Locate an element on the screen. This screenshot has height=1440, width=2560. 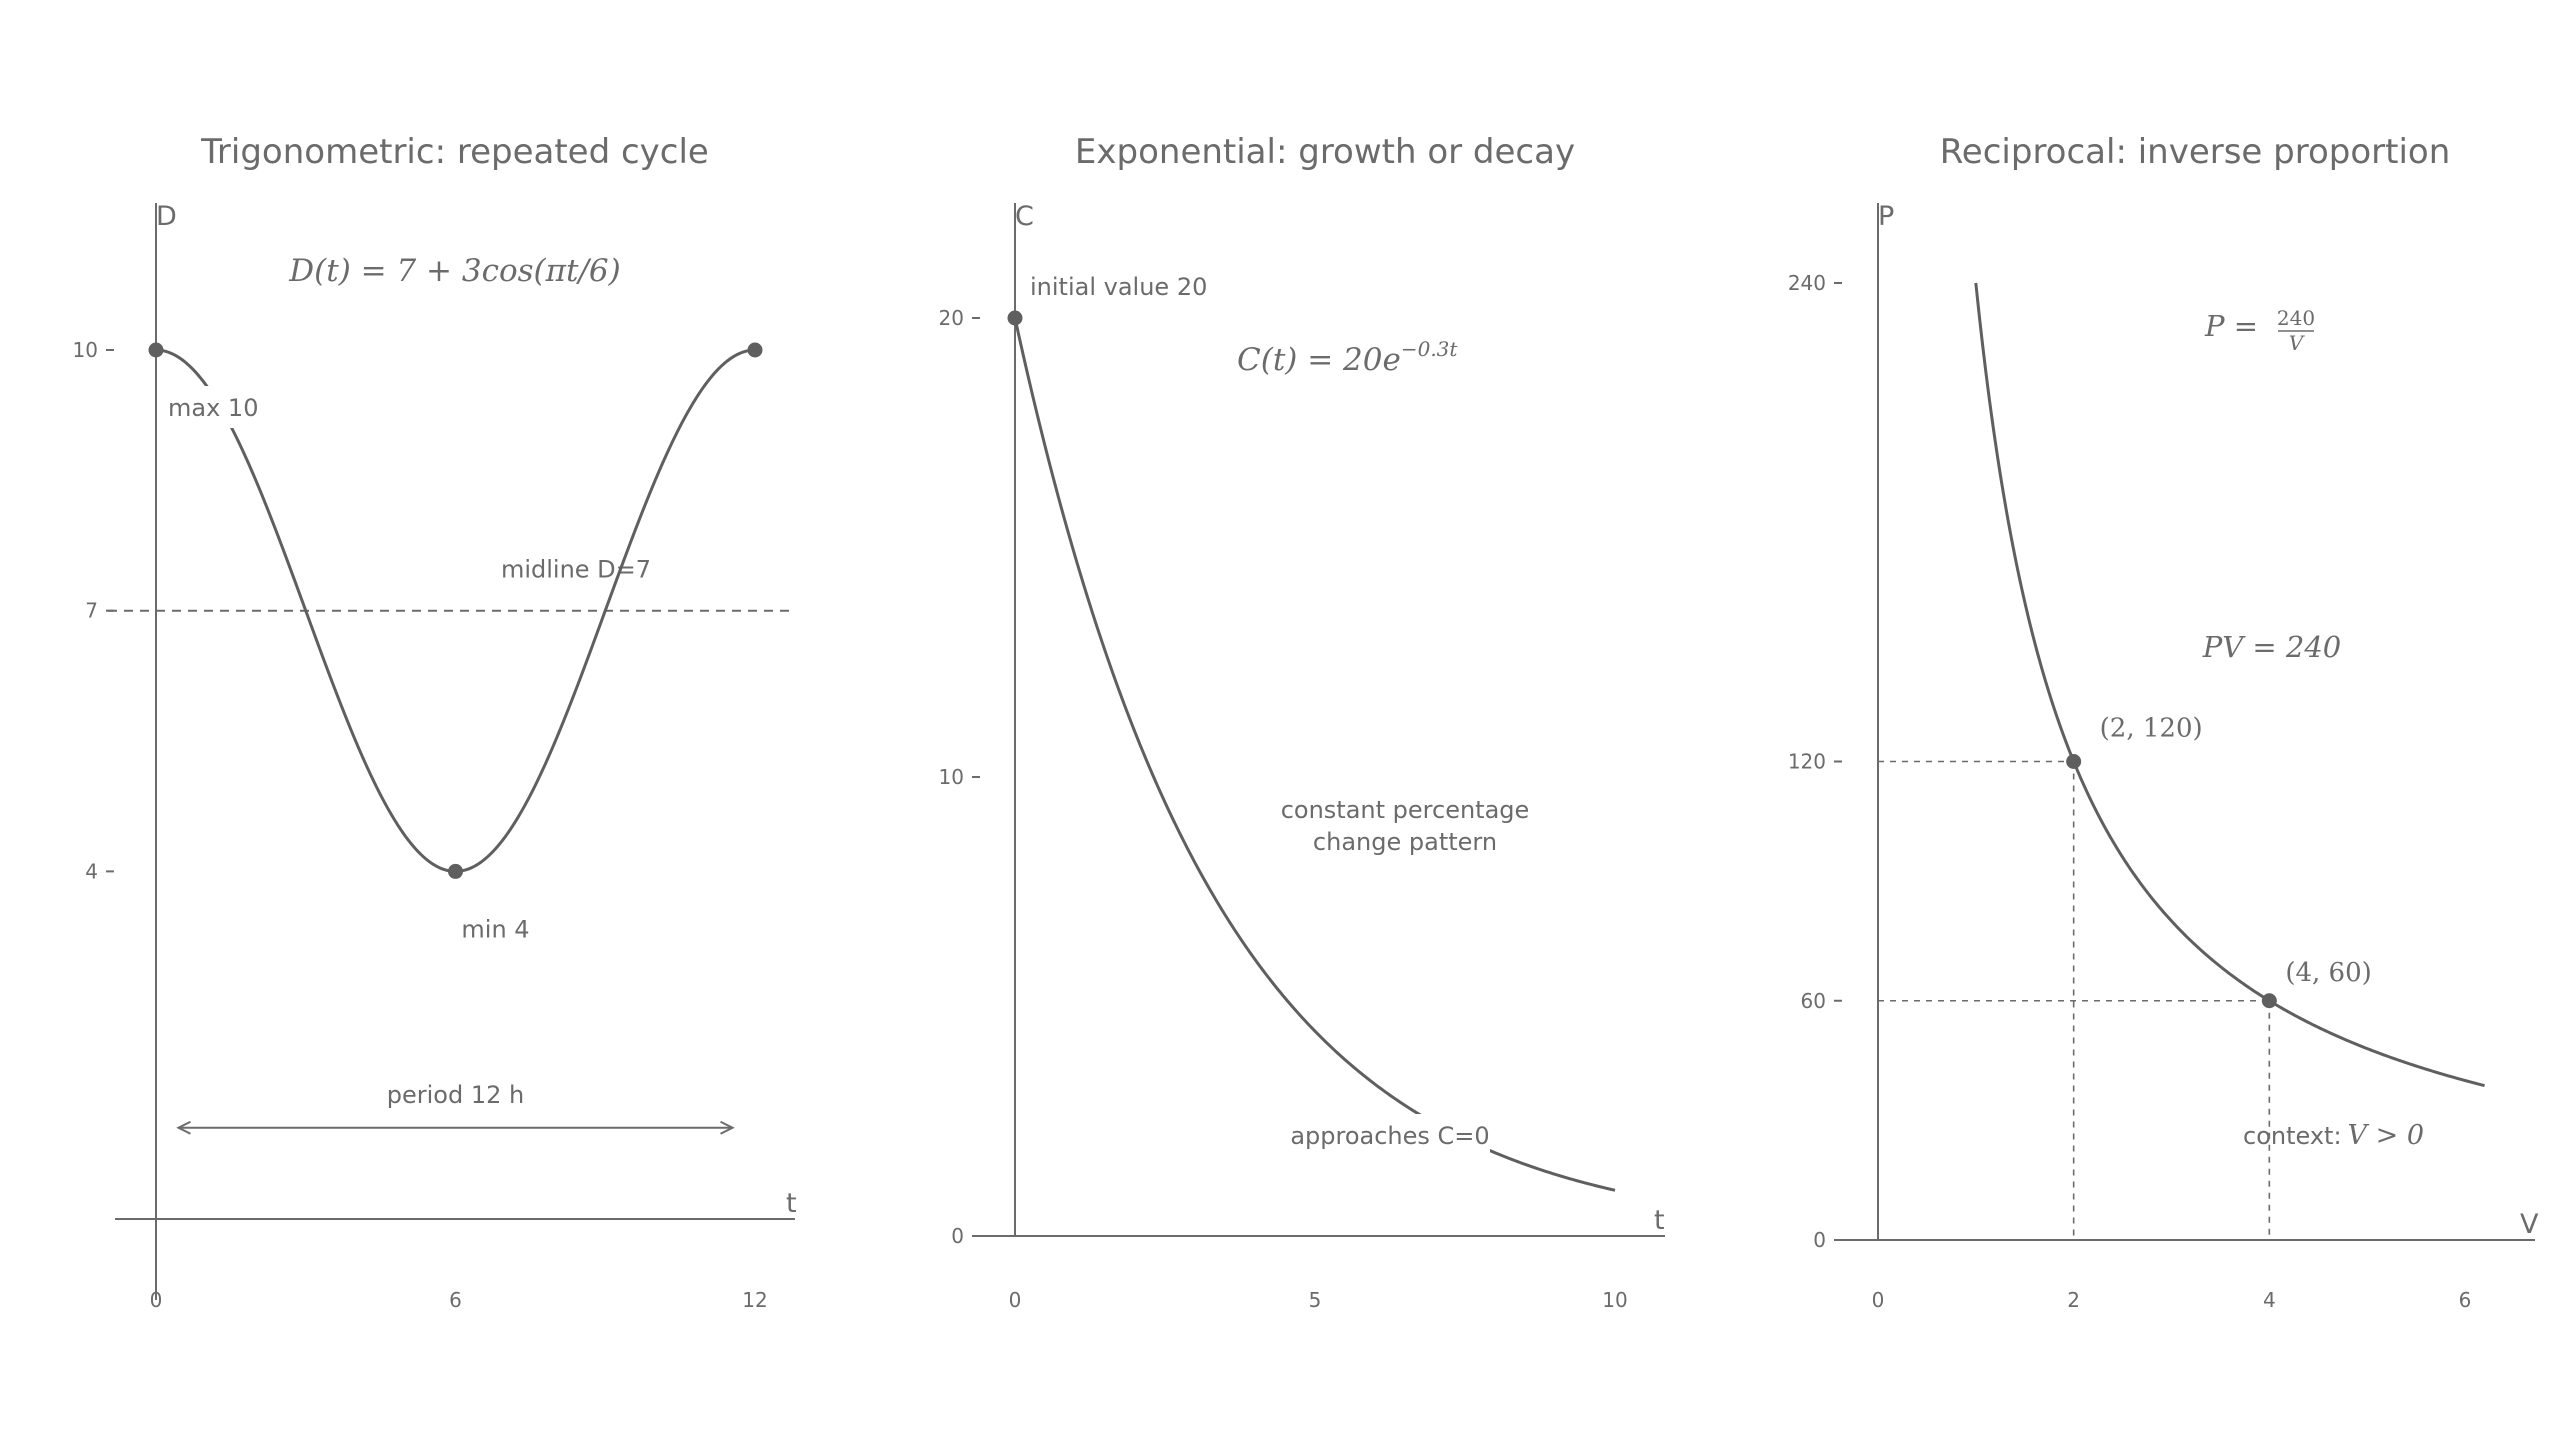
recip-context-label: context: V > 0 is located at coordinates (2333, 1135).